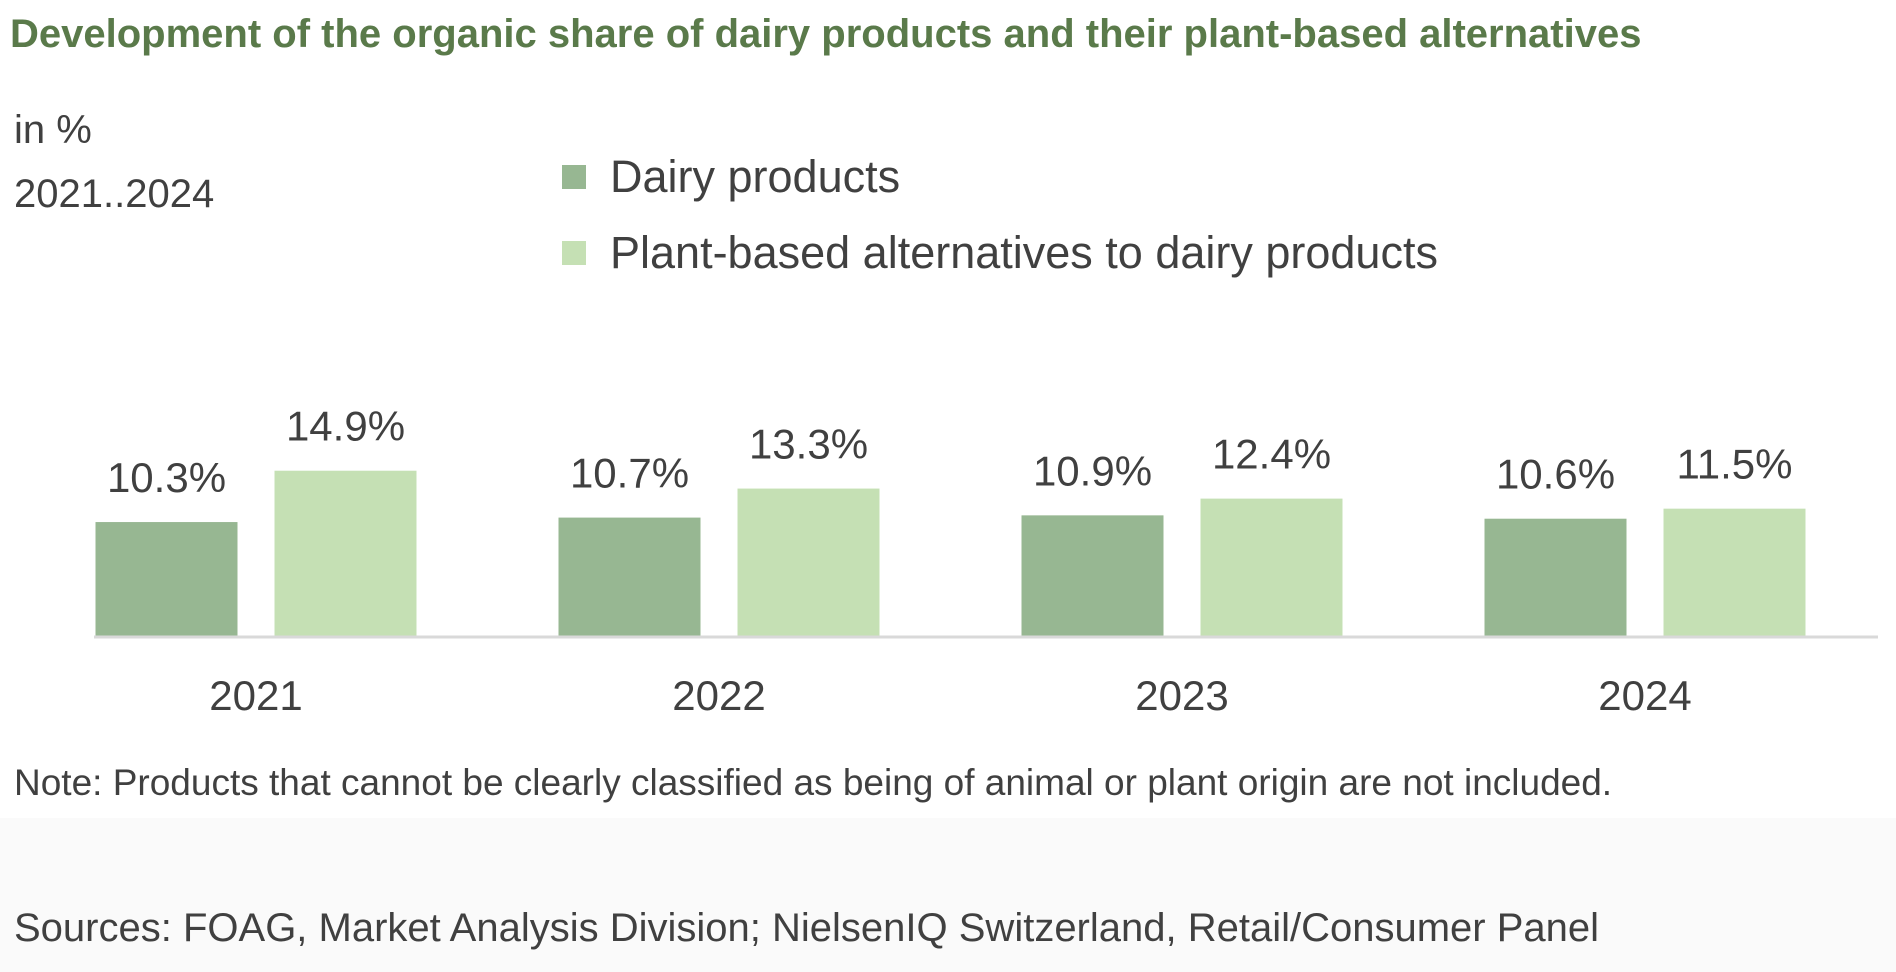 Image resolution: width=1896 pixels, height=972 pixels. Describe the element at coordinates (1555, 577) in the screenshot. I see `bar-dairy-2024` at that location.